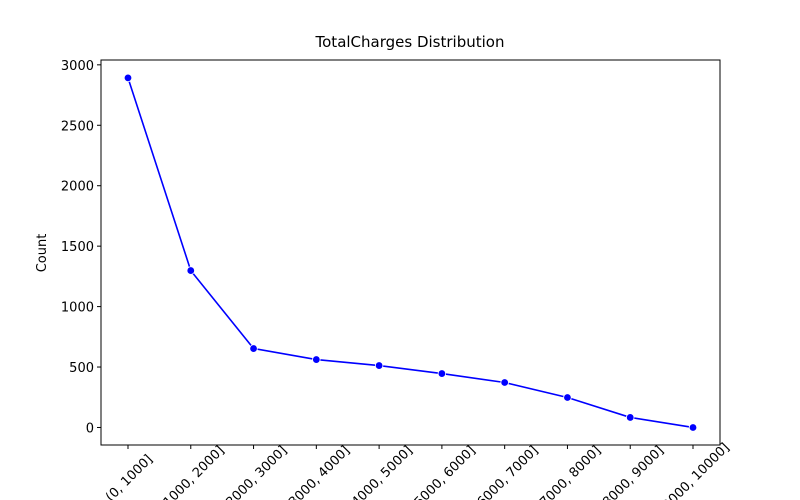 The width and height of the screenshot is (800, 500). I want to click on x-tick-label: (7000, 8000], so click(569, 471).